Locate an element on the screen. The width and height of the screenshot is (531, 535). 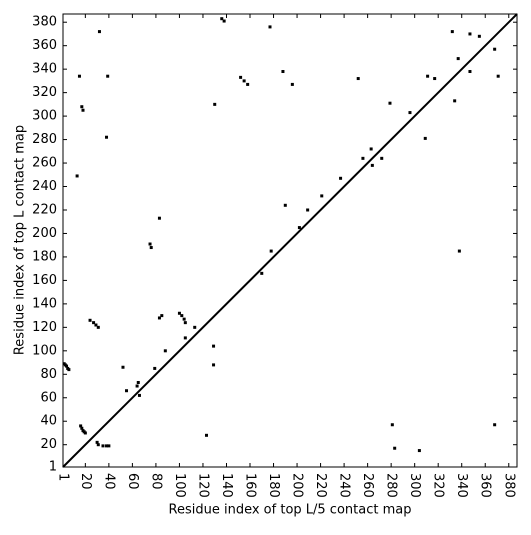
y-tick-label: 340 is located at coordinates (44, 69).